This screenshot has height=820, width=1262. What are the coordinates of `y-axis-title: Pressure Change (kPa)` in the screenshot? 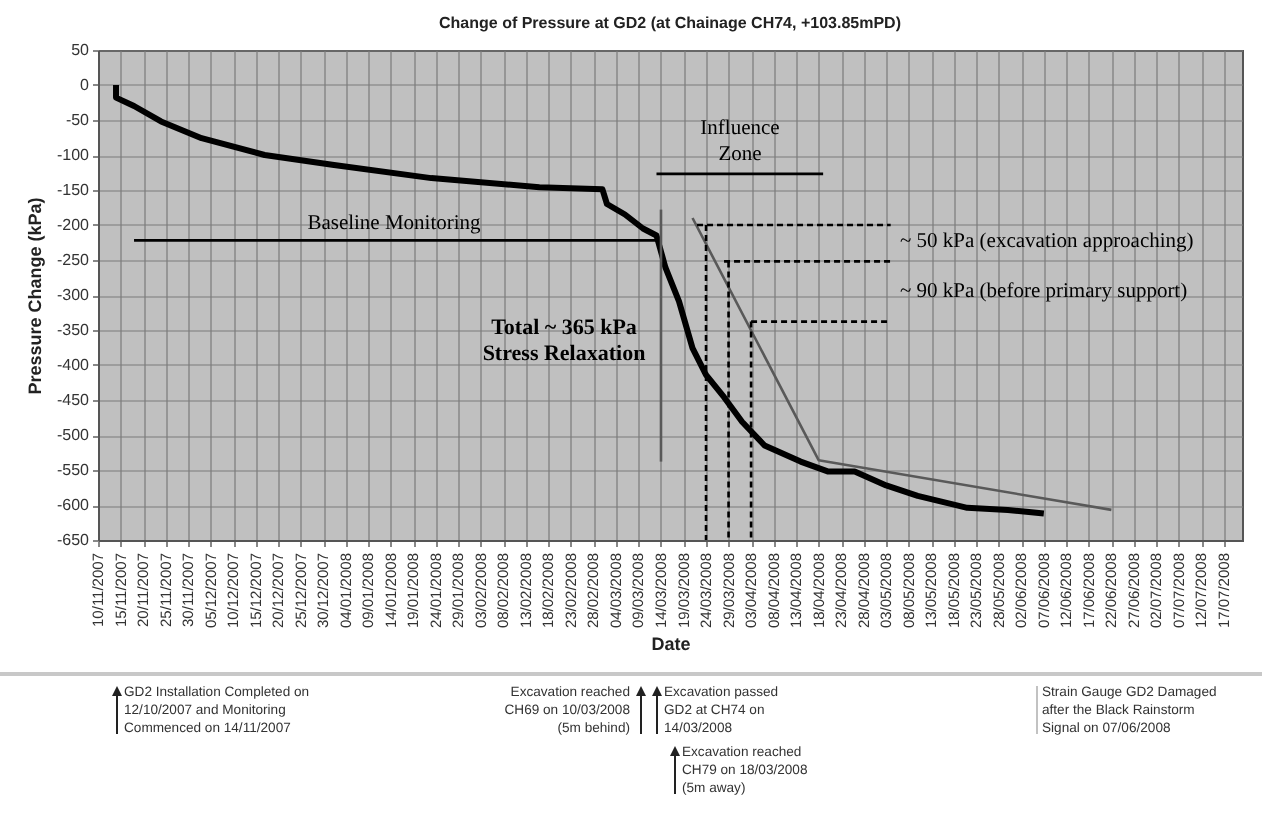 It's located at (34, 296).